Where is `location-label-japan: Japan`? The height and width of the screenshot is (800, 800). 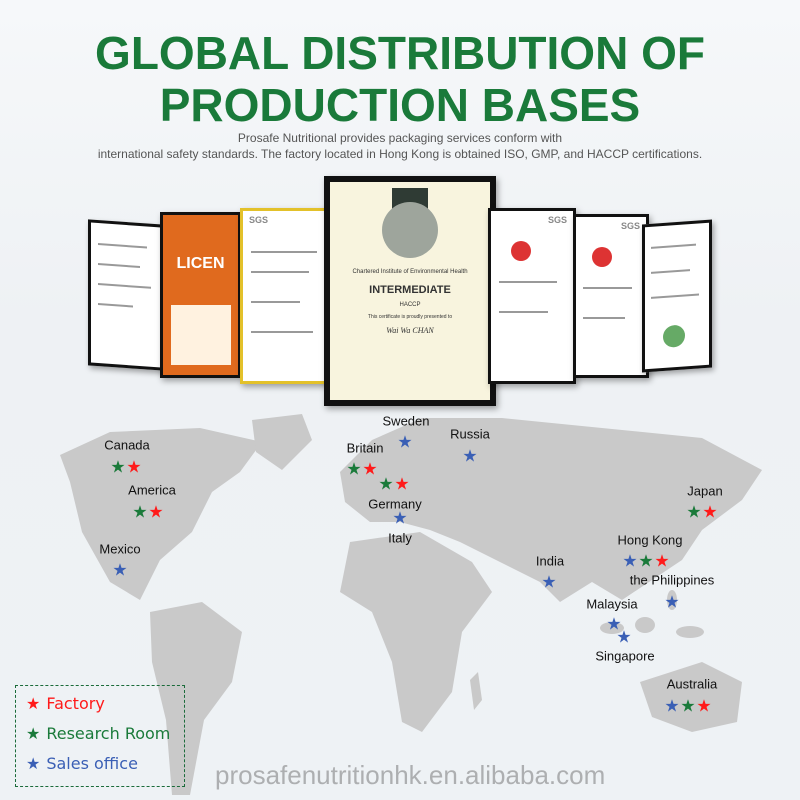
location-label-japan: Japan is located at coordinates (705, 491).